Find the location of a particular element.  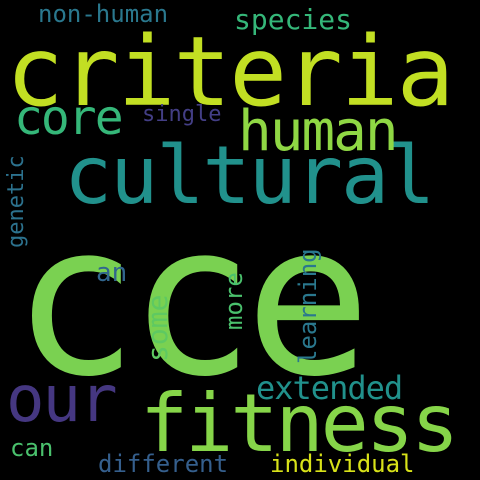

word-core: core is located at coordinates (69, 118).